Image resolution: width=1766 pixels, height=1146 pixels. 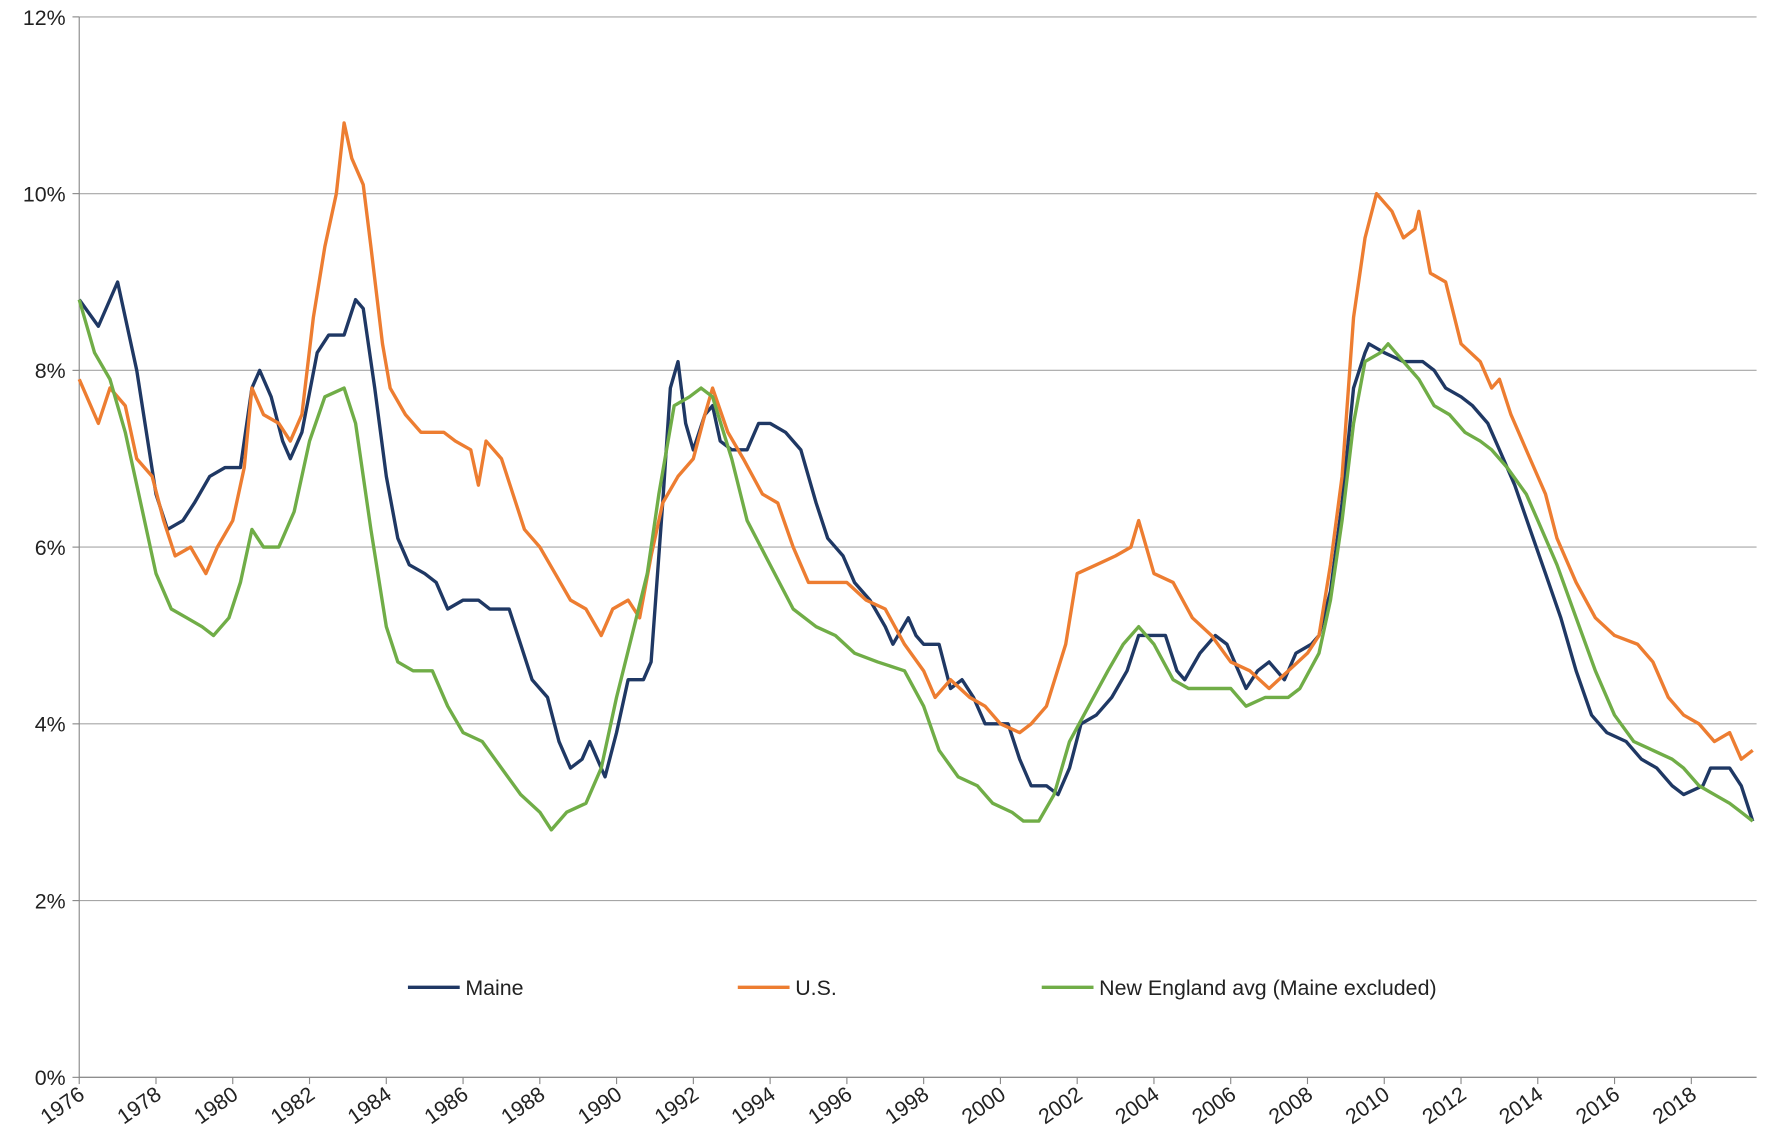 I want to click on y-tick-label: 12%, so click(x=44, y=18).